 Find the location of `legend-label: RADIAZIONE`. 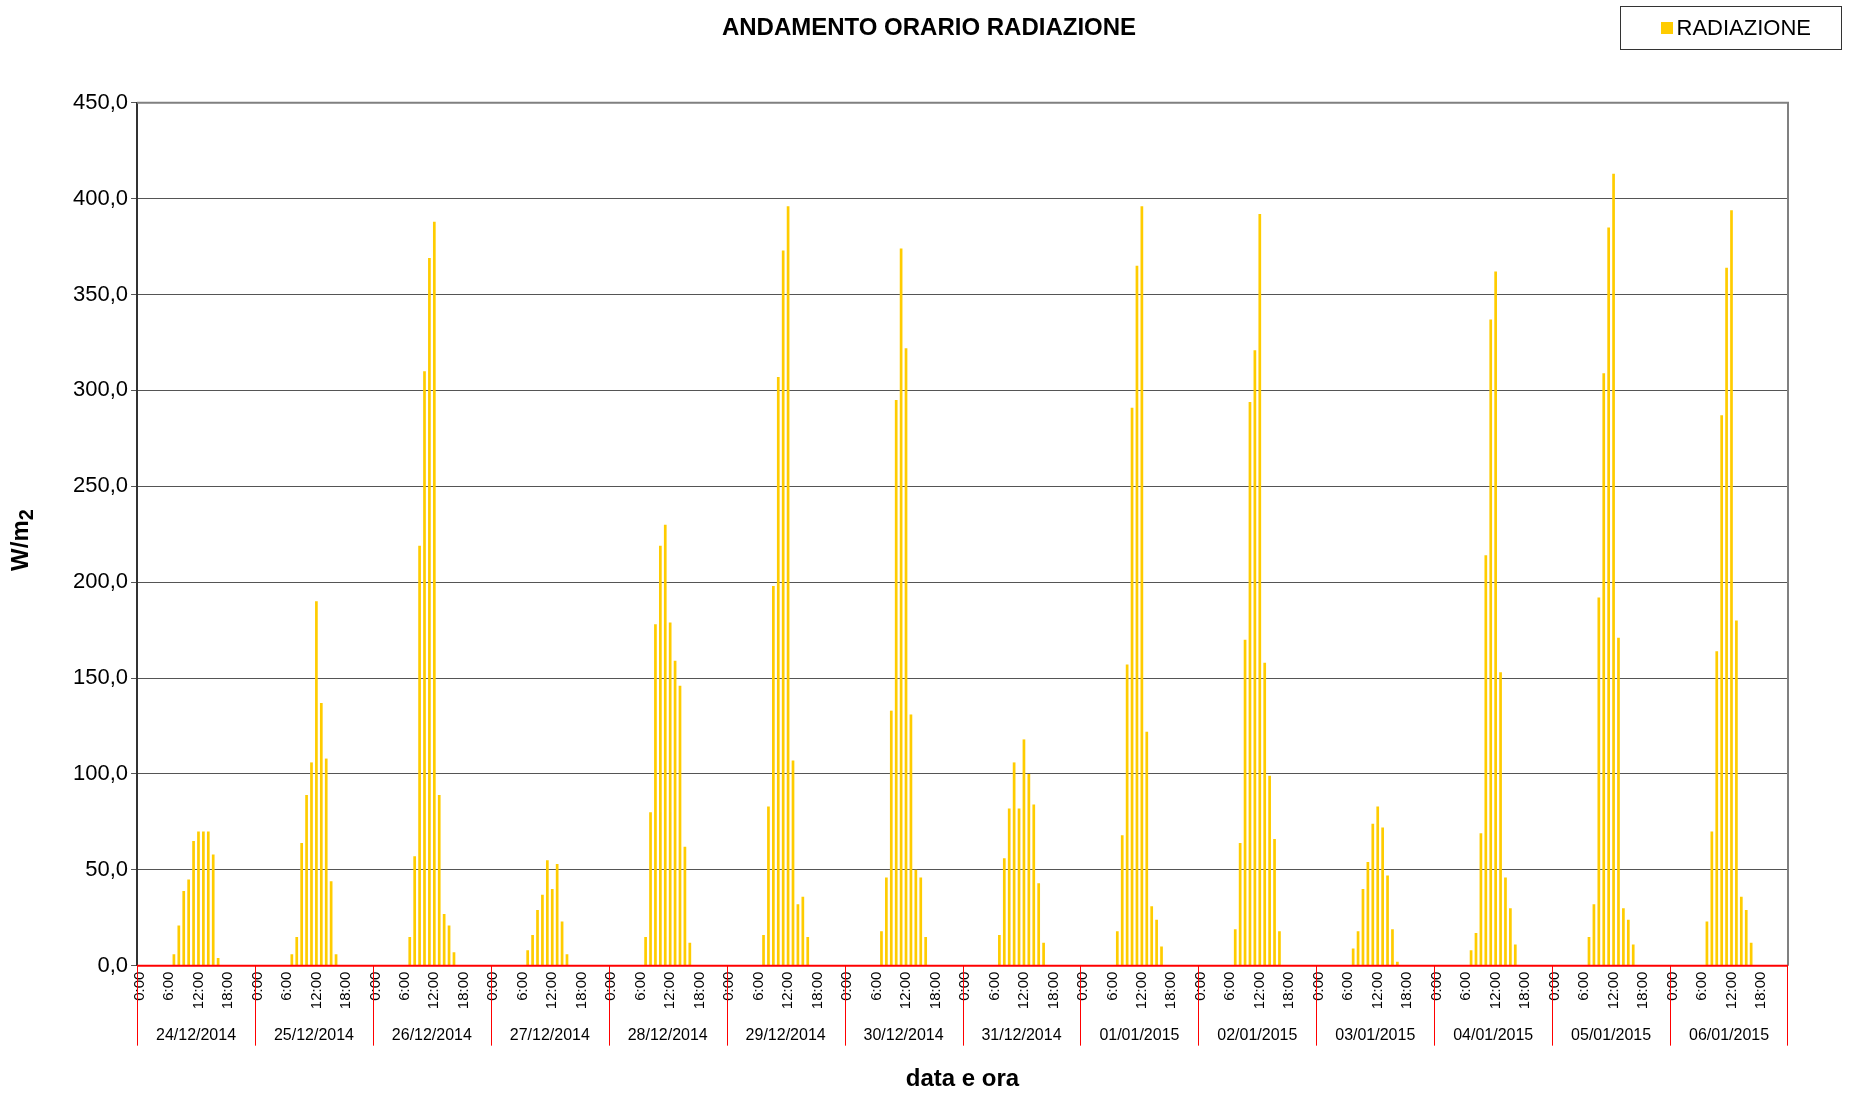

legend-label: RADIAZIONE is located at coordinates (1743, 28).